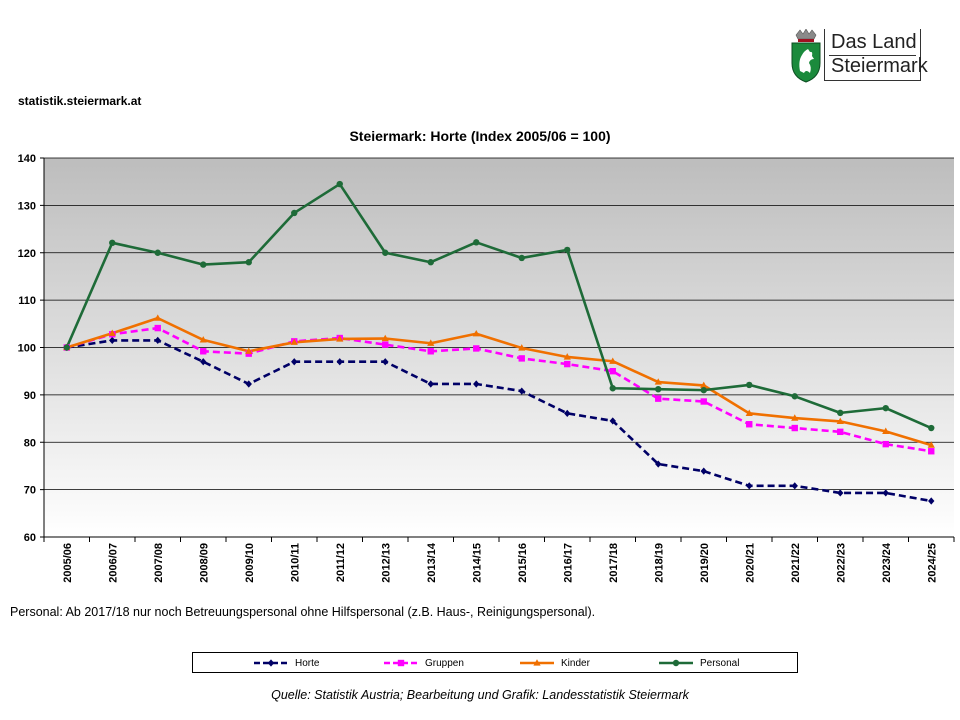  Describe the element at coordinates (887, 562) in the screenshot. I see `x-tick-label: 2023/24` at that location.